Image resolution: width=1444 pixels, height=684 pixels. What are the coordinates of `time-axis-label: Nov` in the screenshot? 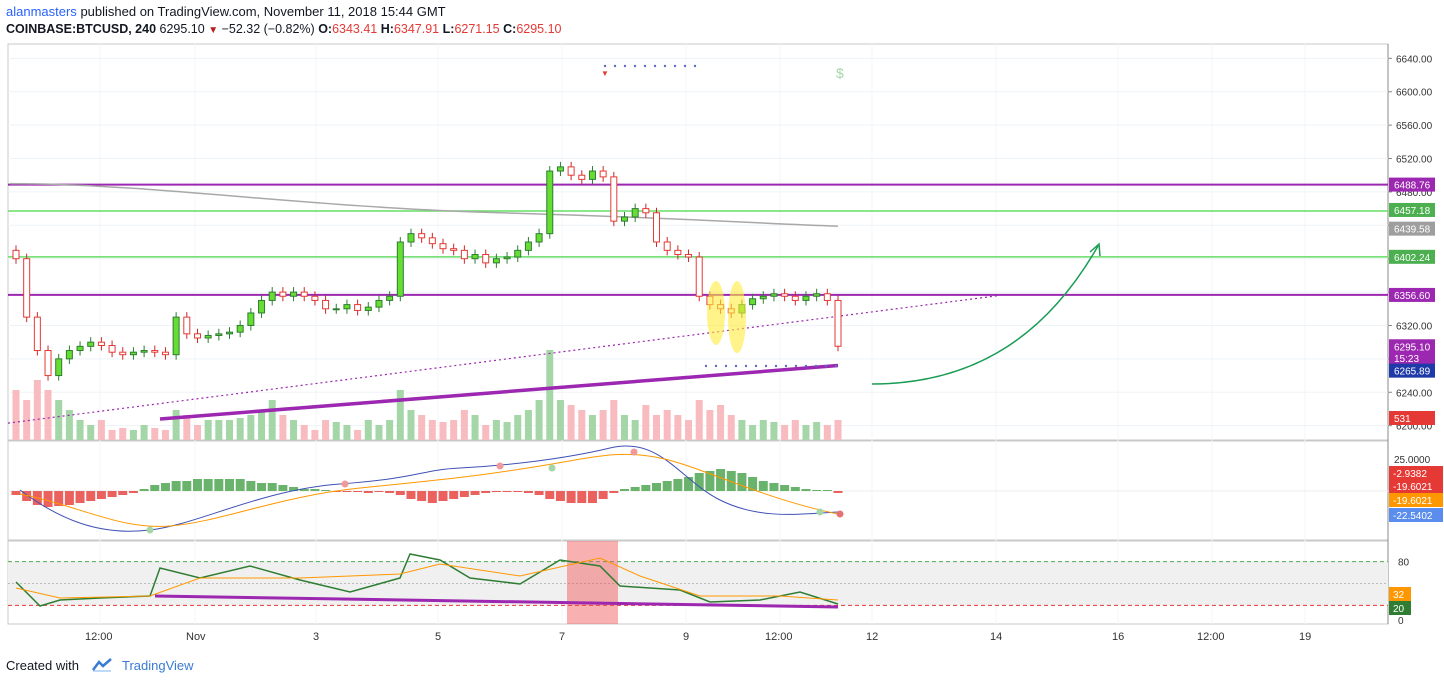 It's located at (196, 637).